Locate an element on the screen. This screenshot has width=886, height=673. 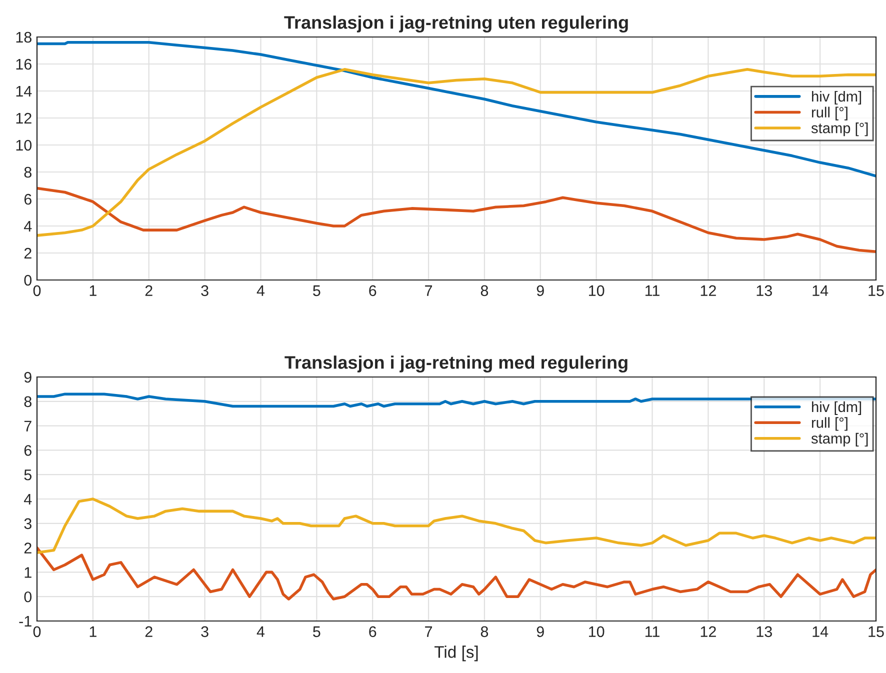
chart-title: Translasjon i jag-retning med regulering is located at coordinates (456, 364).